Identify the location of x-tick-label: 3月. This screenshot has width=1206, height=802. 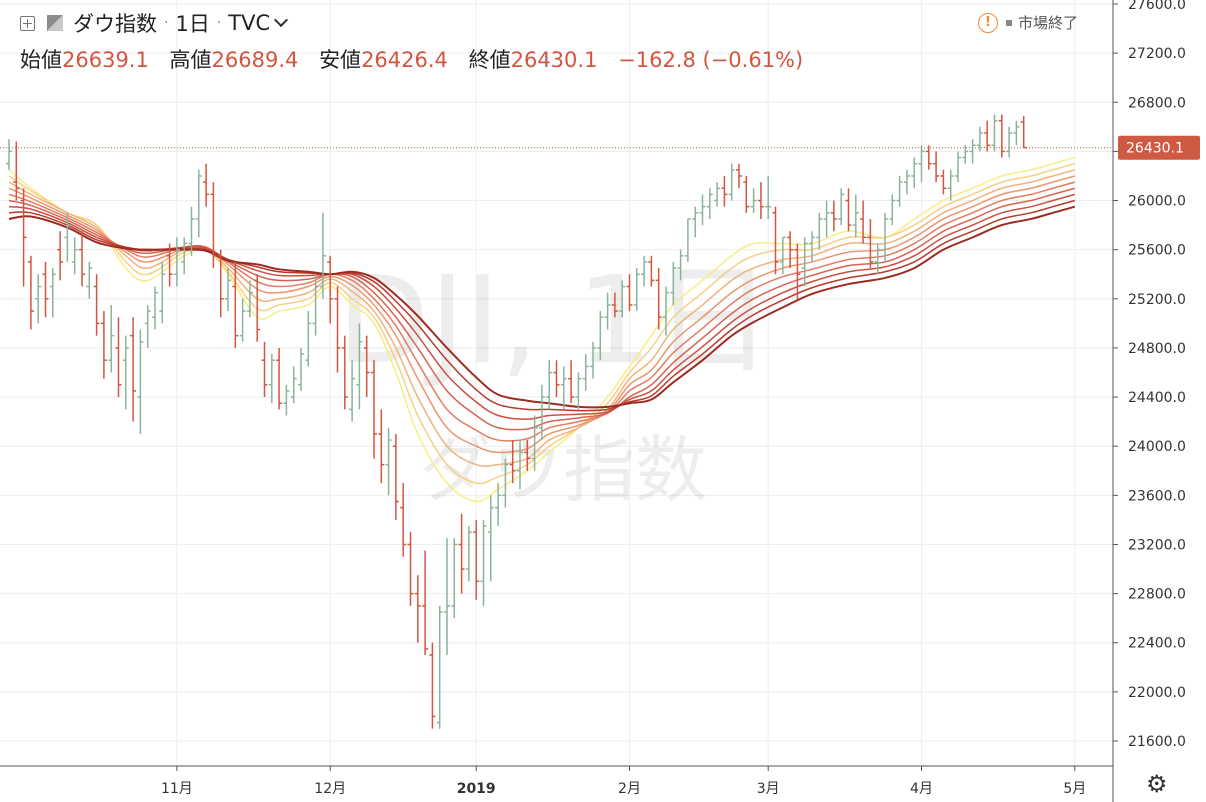
(768, 789).